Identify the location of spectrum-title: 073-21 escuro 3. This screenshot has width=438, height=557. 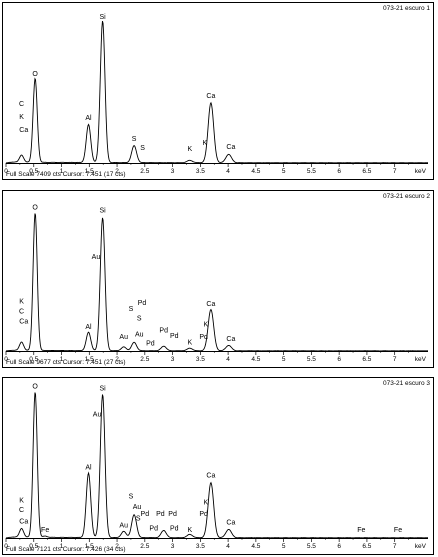
(406, 383).